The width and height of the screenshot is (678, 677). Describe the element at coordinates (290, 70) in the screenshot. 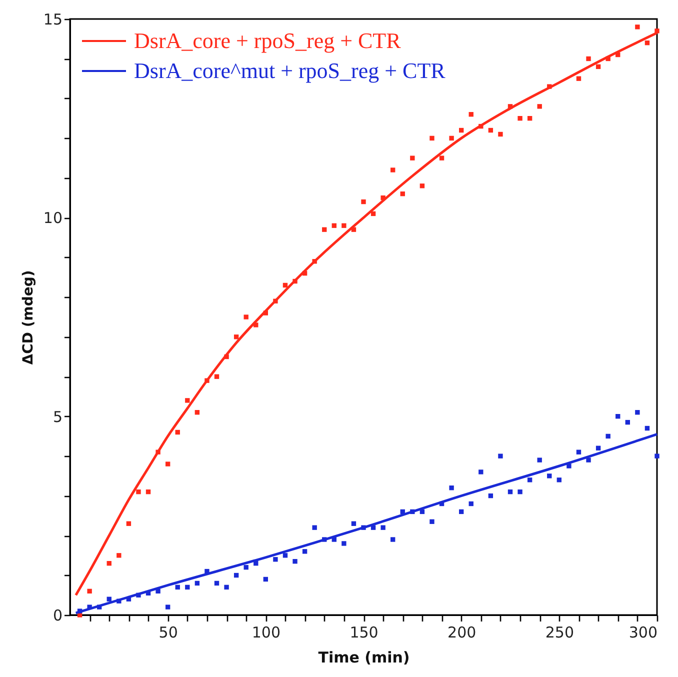

I see `legend-label: DsrA_core^mut + rpoS_reg + CTR` at that location.